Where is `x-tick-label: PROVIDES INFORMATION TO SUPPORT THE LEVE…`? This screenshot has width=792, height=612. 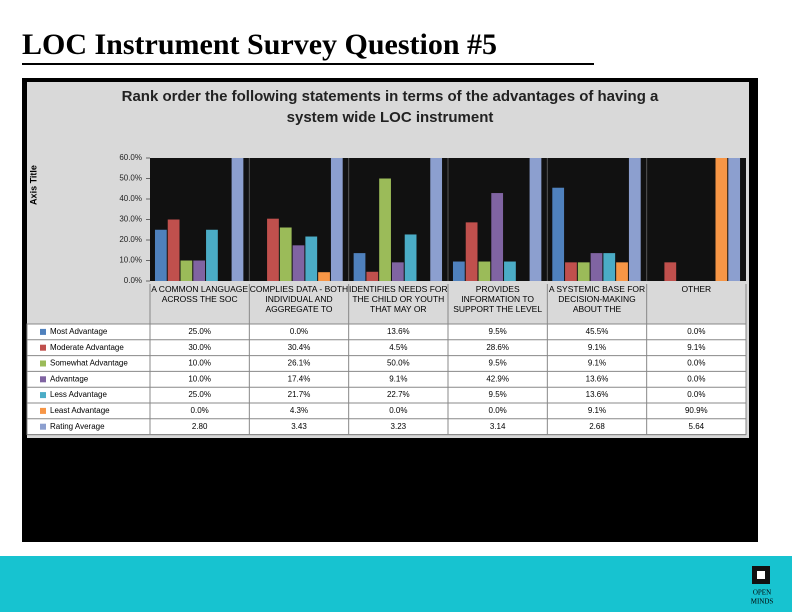
x-tick-label: PROVIDES INFORMATION TO SUPPORT THE LEVE… is located at coordinates (498, 299).